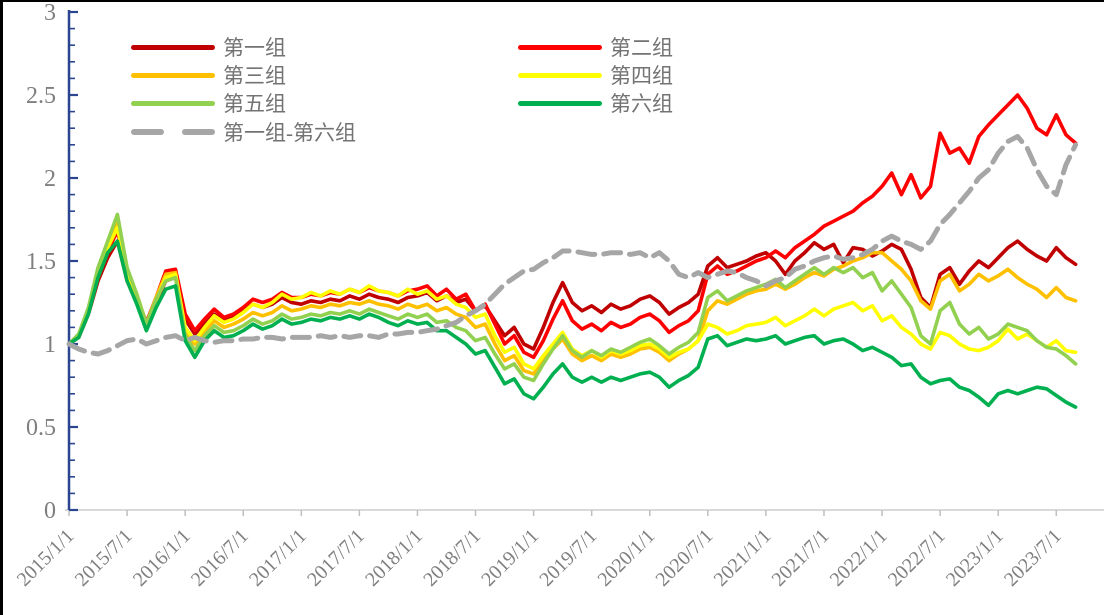 This screenshot has height=615, width=1104. What do you see at coordinates (626, 558) in the screenshot?
I see `x-tick-label: 2020/1/1` at bounding box center [626, 558].